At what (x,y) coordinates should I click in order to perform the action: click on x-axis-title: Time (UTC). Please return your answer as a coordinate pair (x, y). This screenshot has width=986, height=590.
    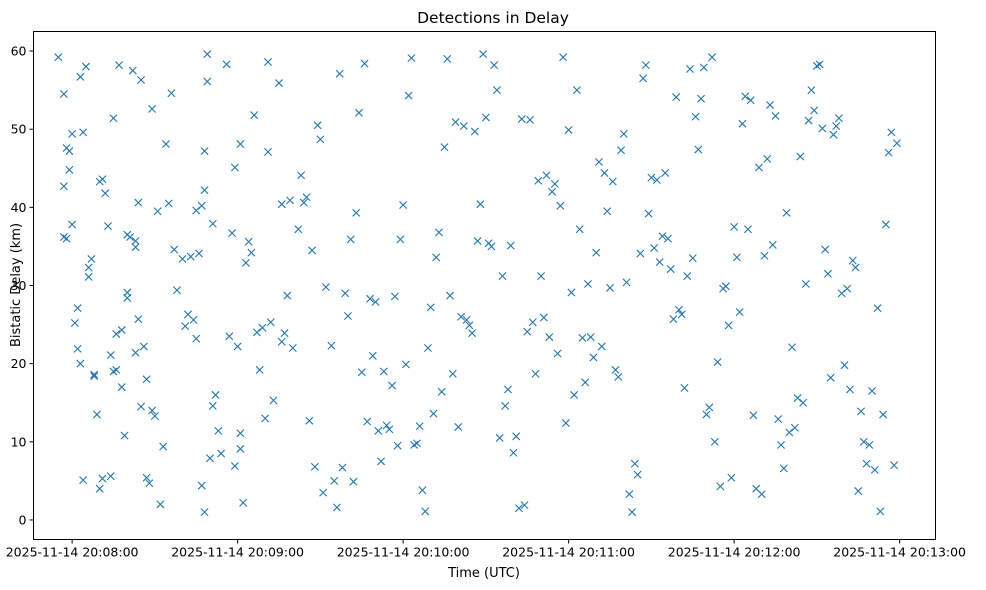
    Looking at the image, I should click on (483, 573).